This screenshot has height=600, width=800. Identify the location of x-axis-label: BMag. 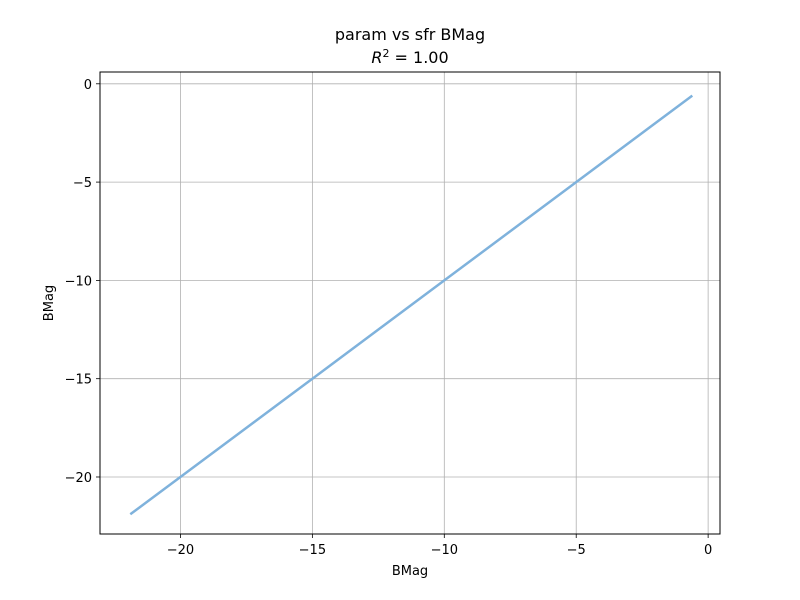
(410, 571).